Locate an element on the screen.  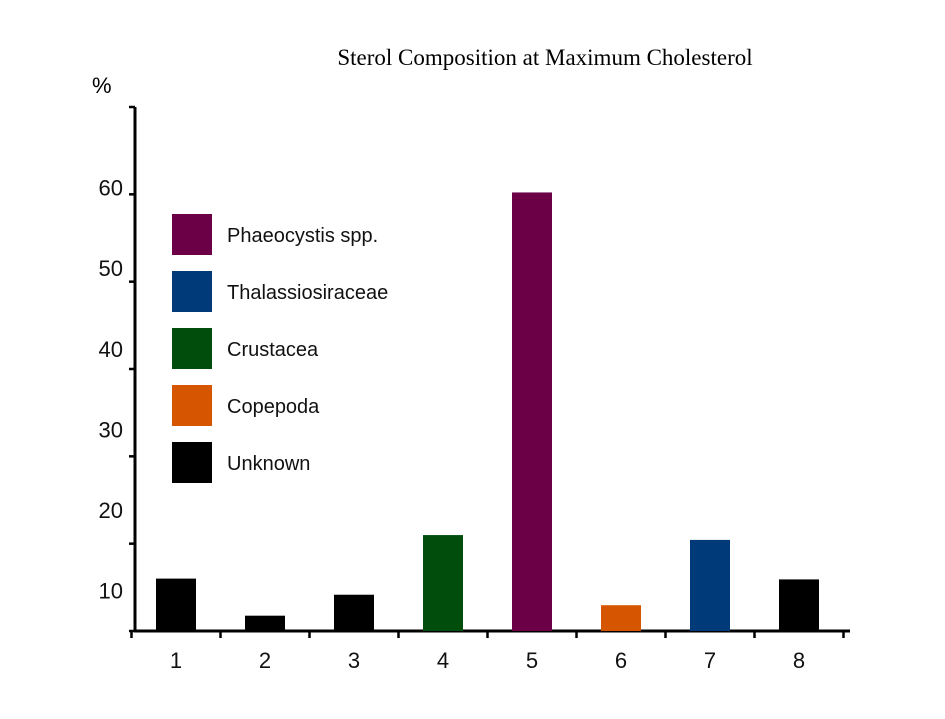
y-tick-label: 20 is located at coordinates (111, 510).